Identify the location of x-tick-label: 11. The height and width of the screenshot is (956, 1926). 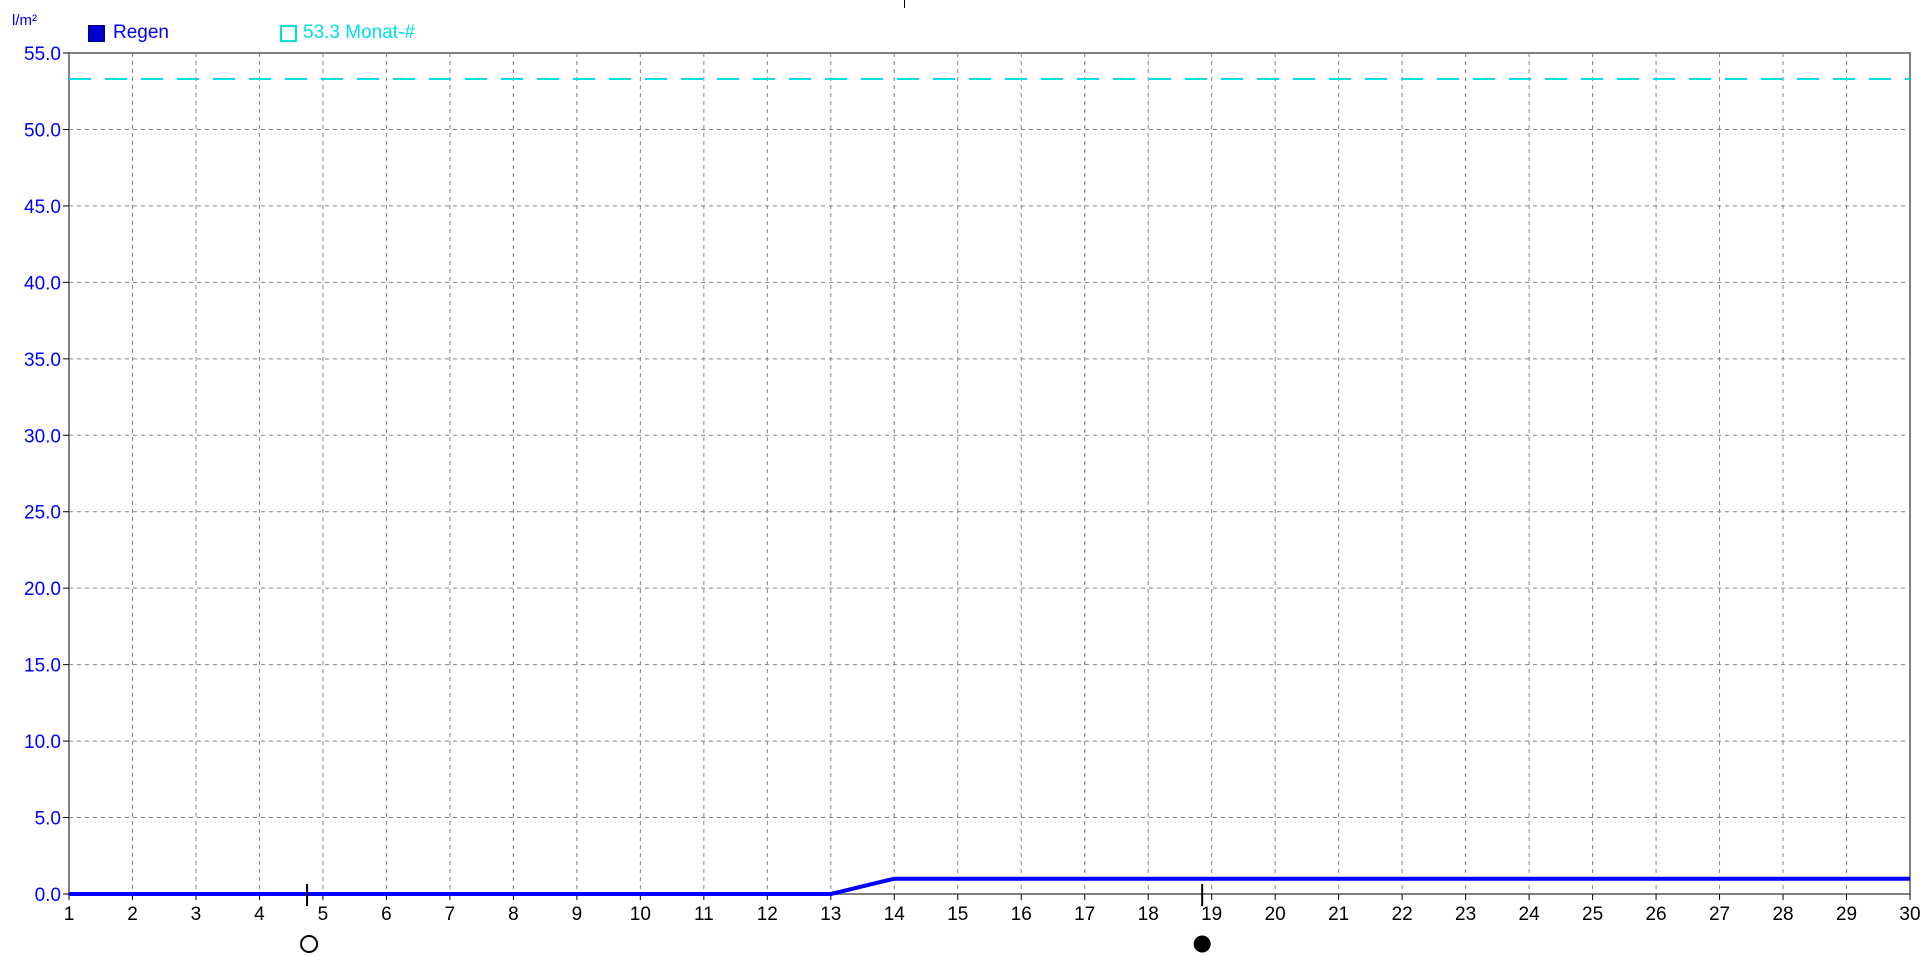
(704, 914).